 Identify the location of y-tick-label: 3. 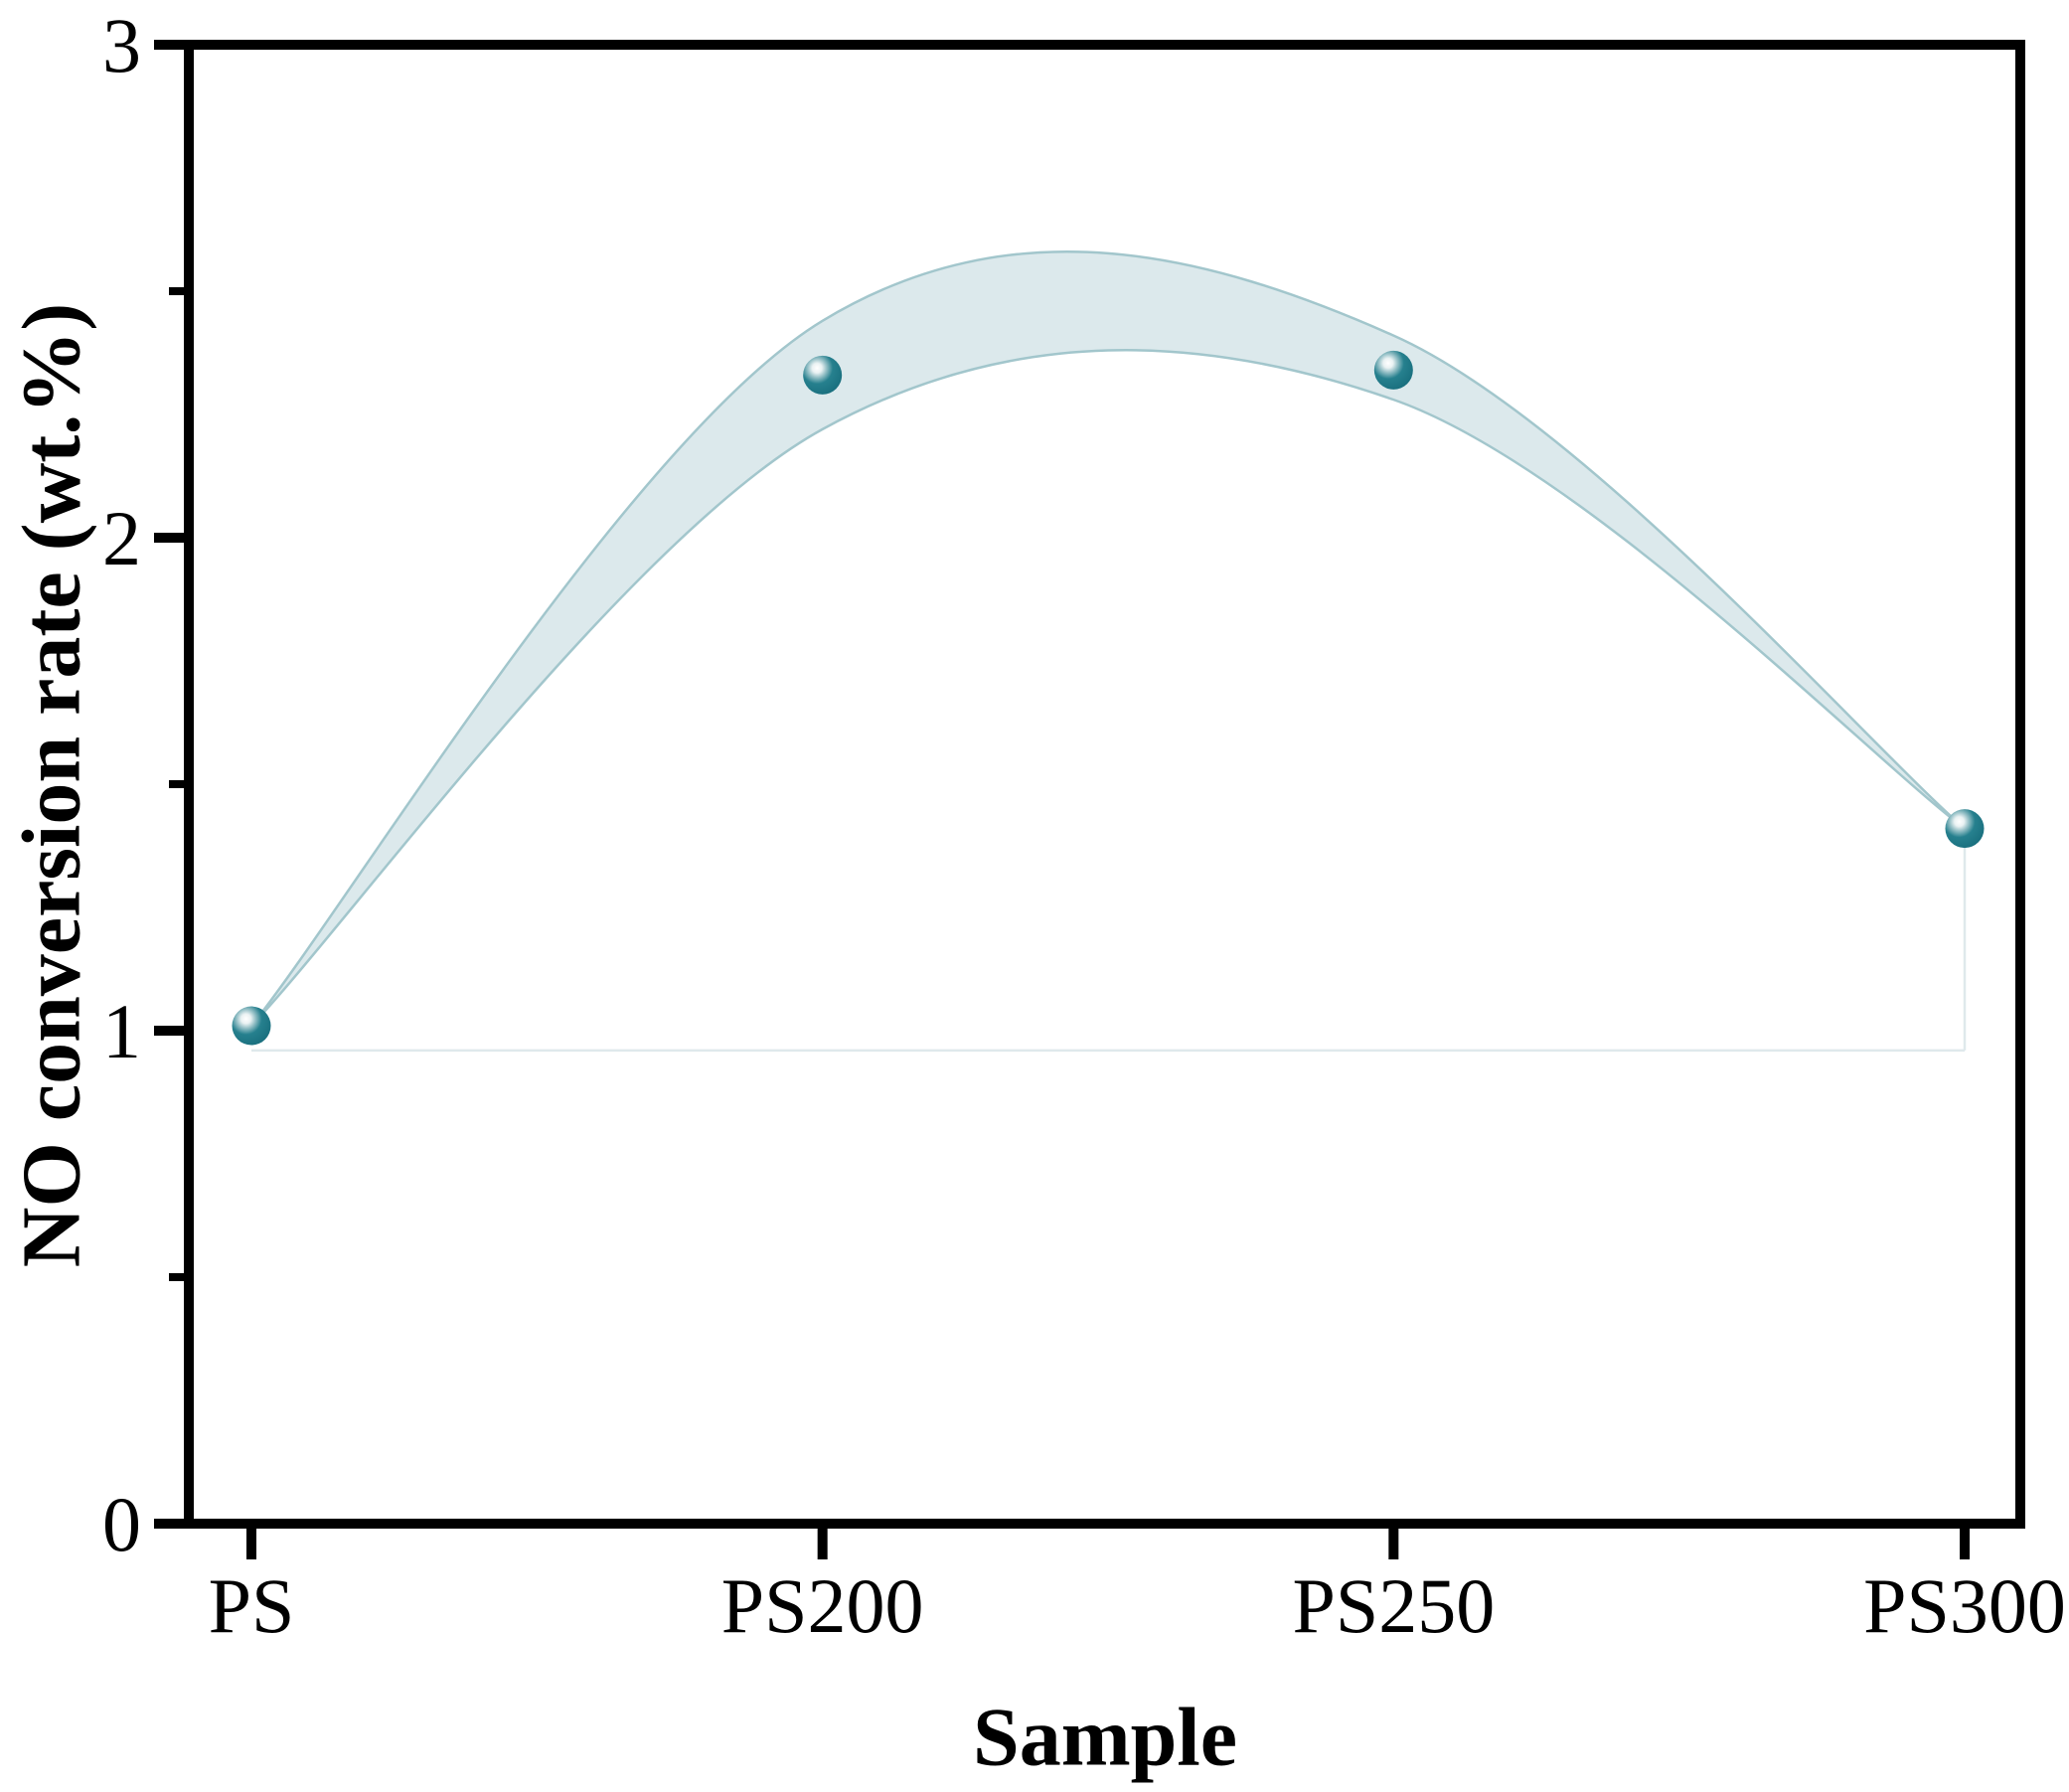
(122, 45).